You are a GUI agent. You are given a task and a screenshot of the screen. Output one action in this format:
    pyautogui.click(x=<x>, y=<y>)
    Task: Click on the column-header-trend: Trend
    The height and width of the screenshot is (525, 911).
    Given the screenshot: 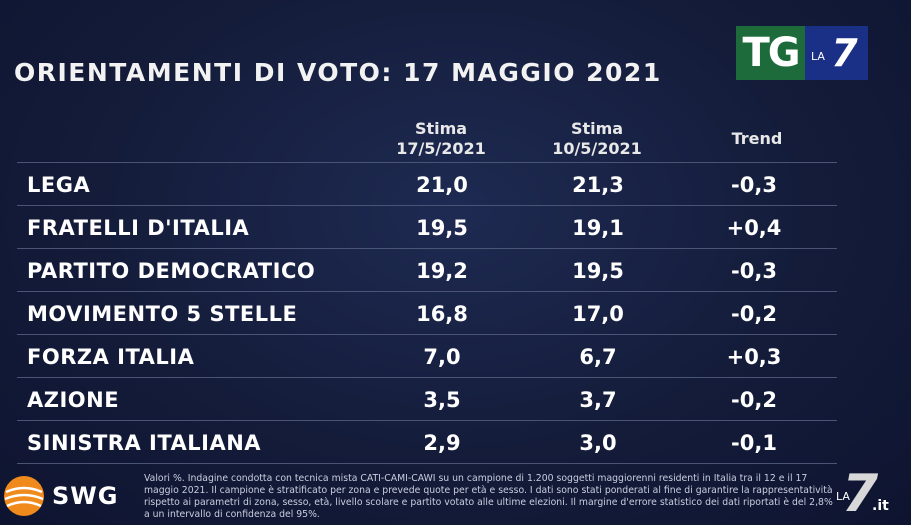 What is the action you would take?
    pyautogui.click(x=757, y=139)
    